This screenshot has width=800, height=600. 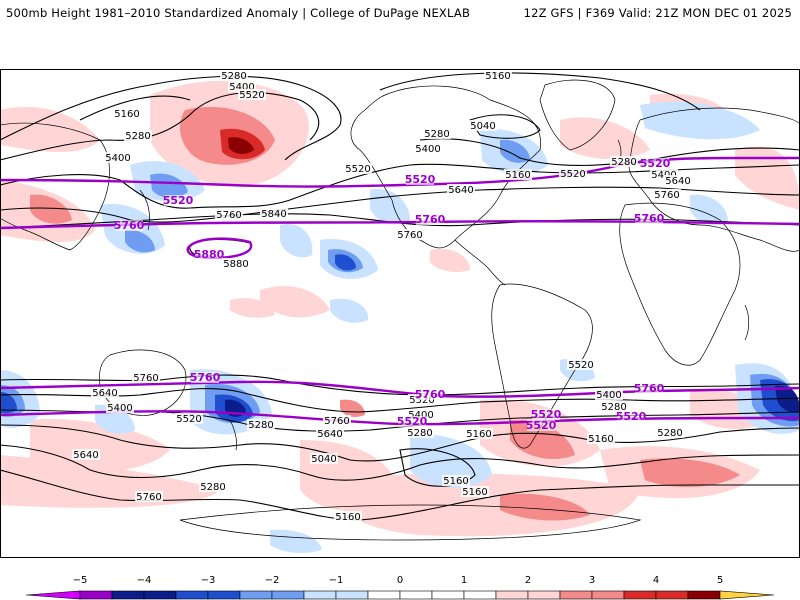 I want to click on purple-5880-pacific, so click(x=219, y=248).